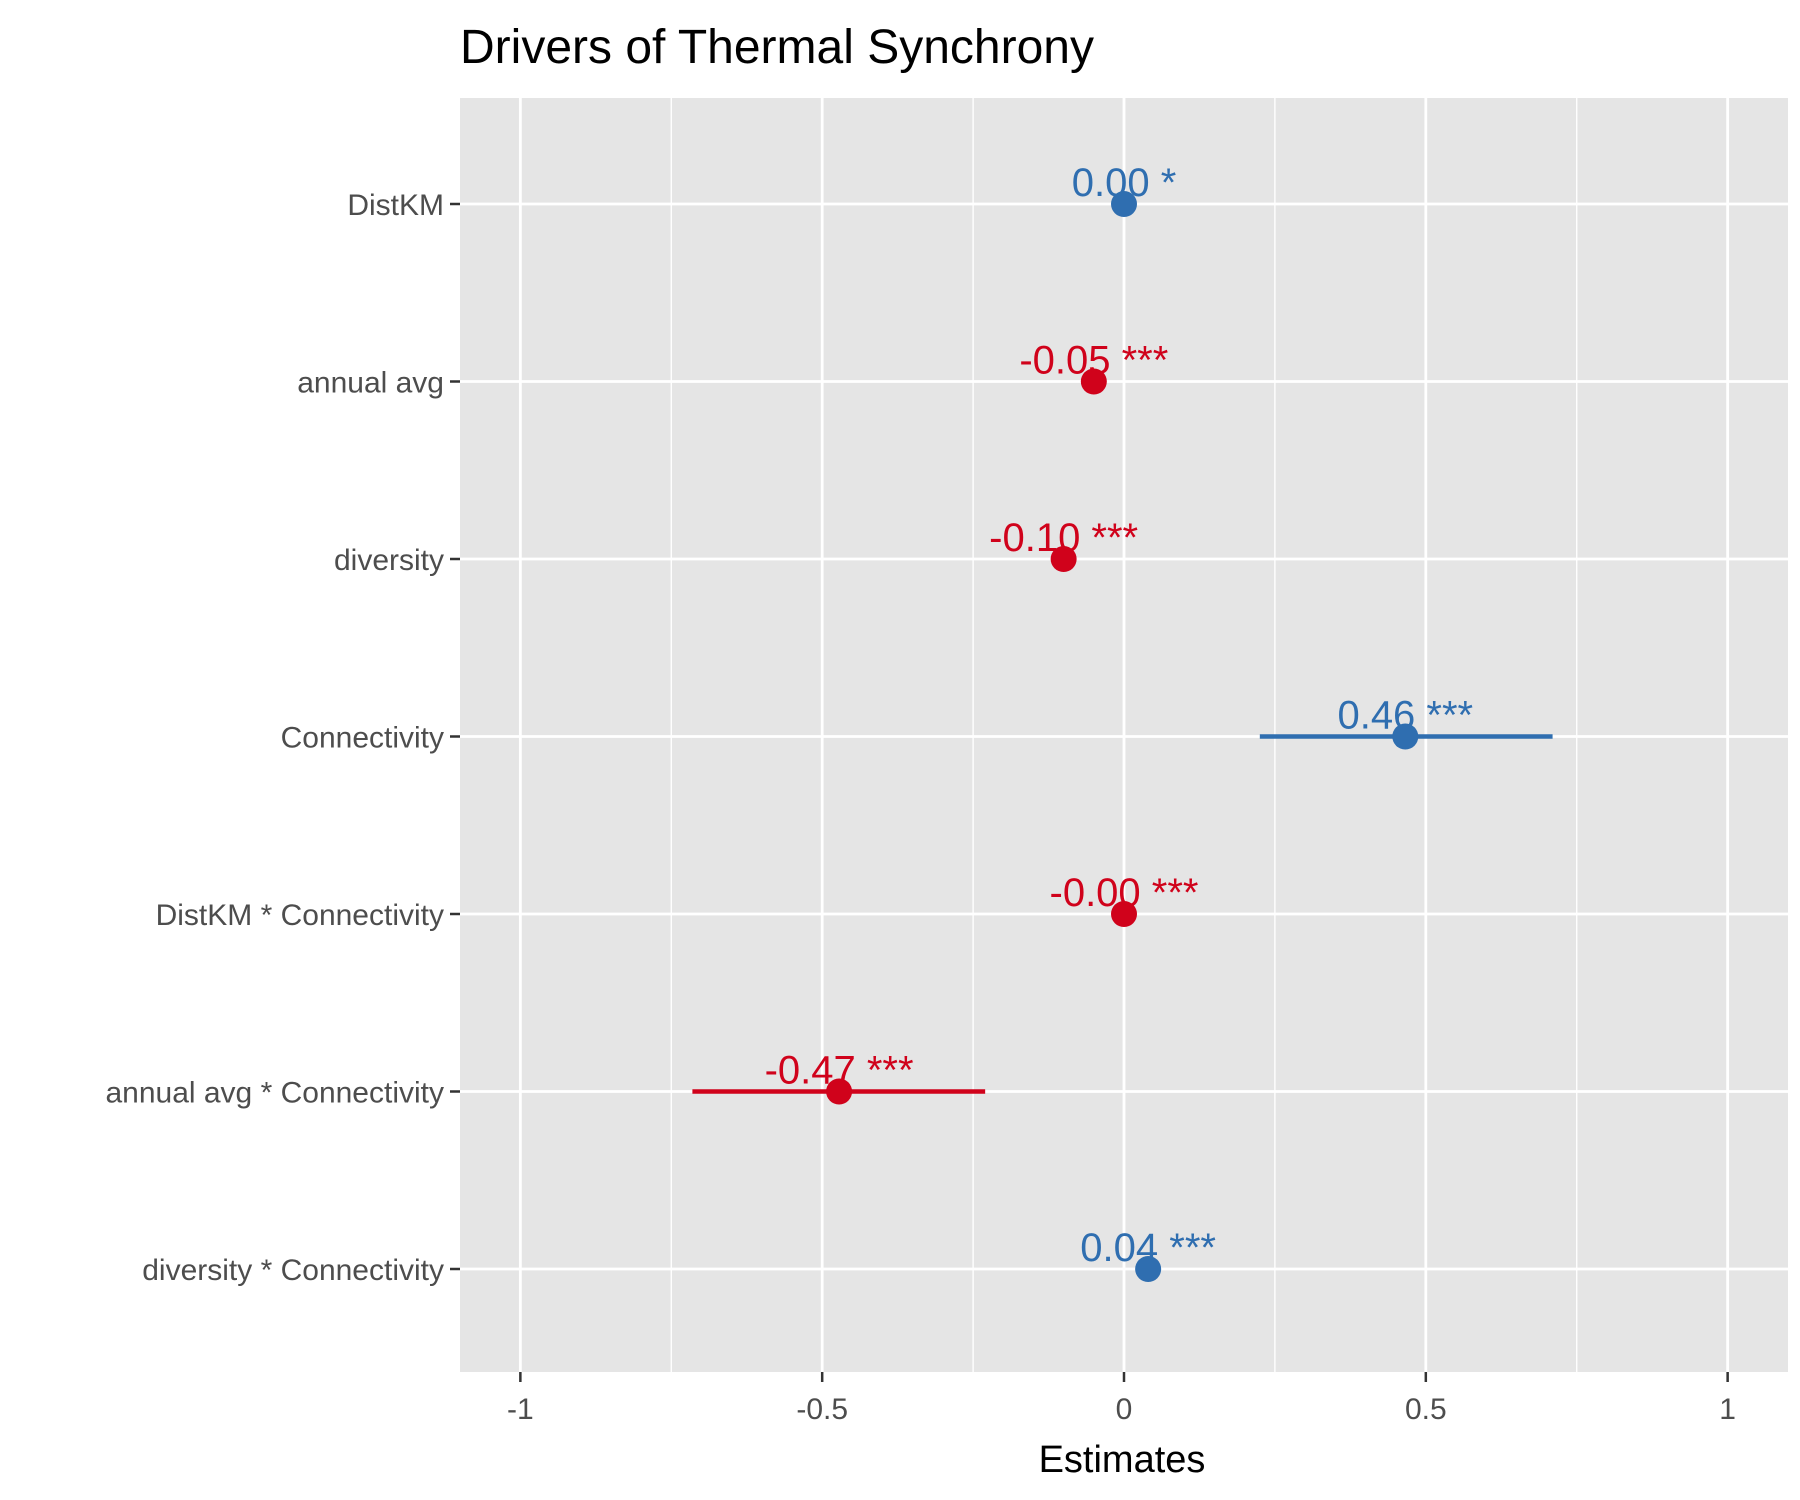 This screenshot has width=1800, height=1500. What do you see at coordinates (1124, 183) in the screenshot?
I see `estimate-label: 0.00 *` at bounding box center [1124, 183].